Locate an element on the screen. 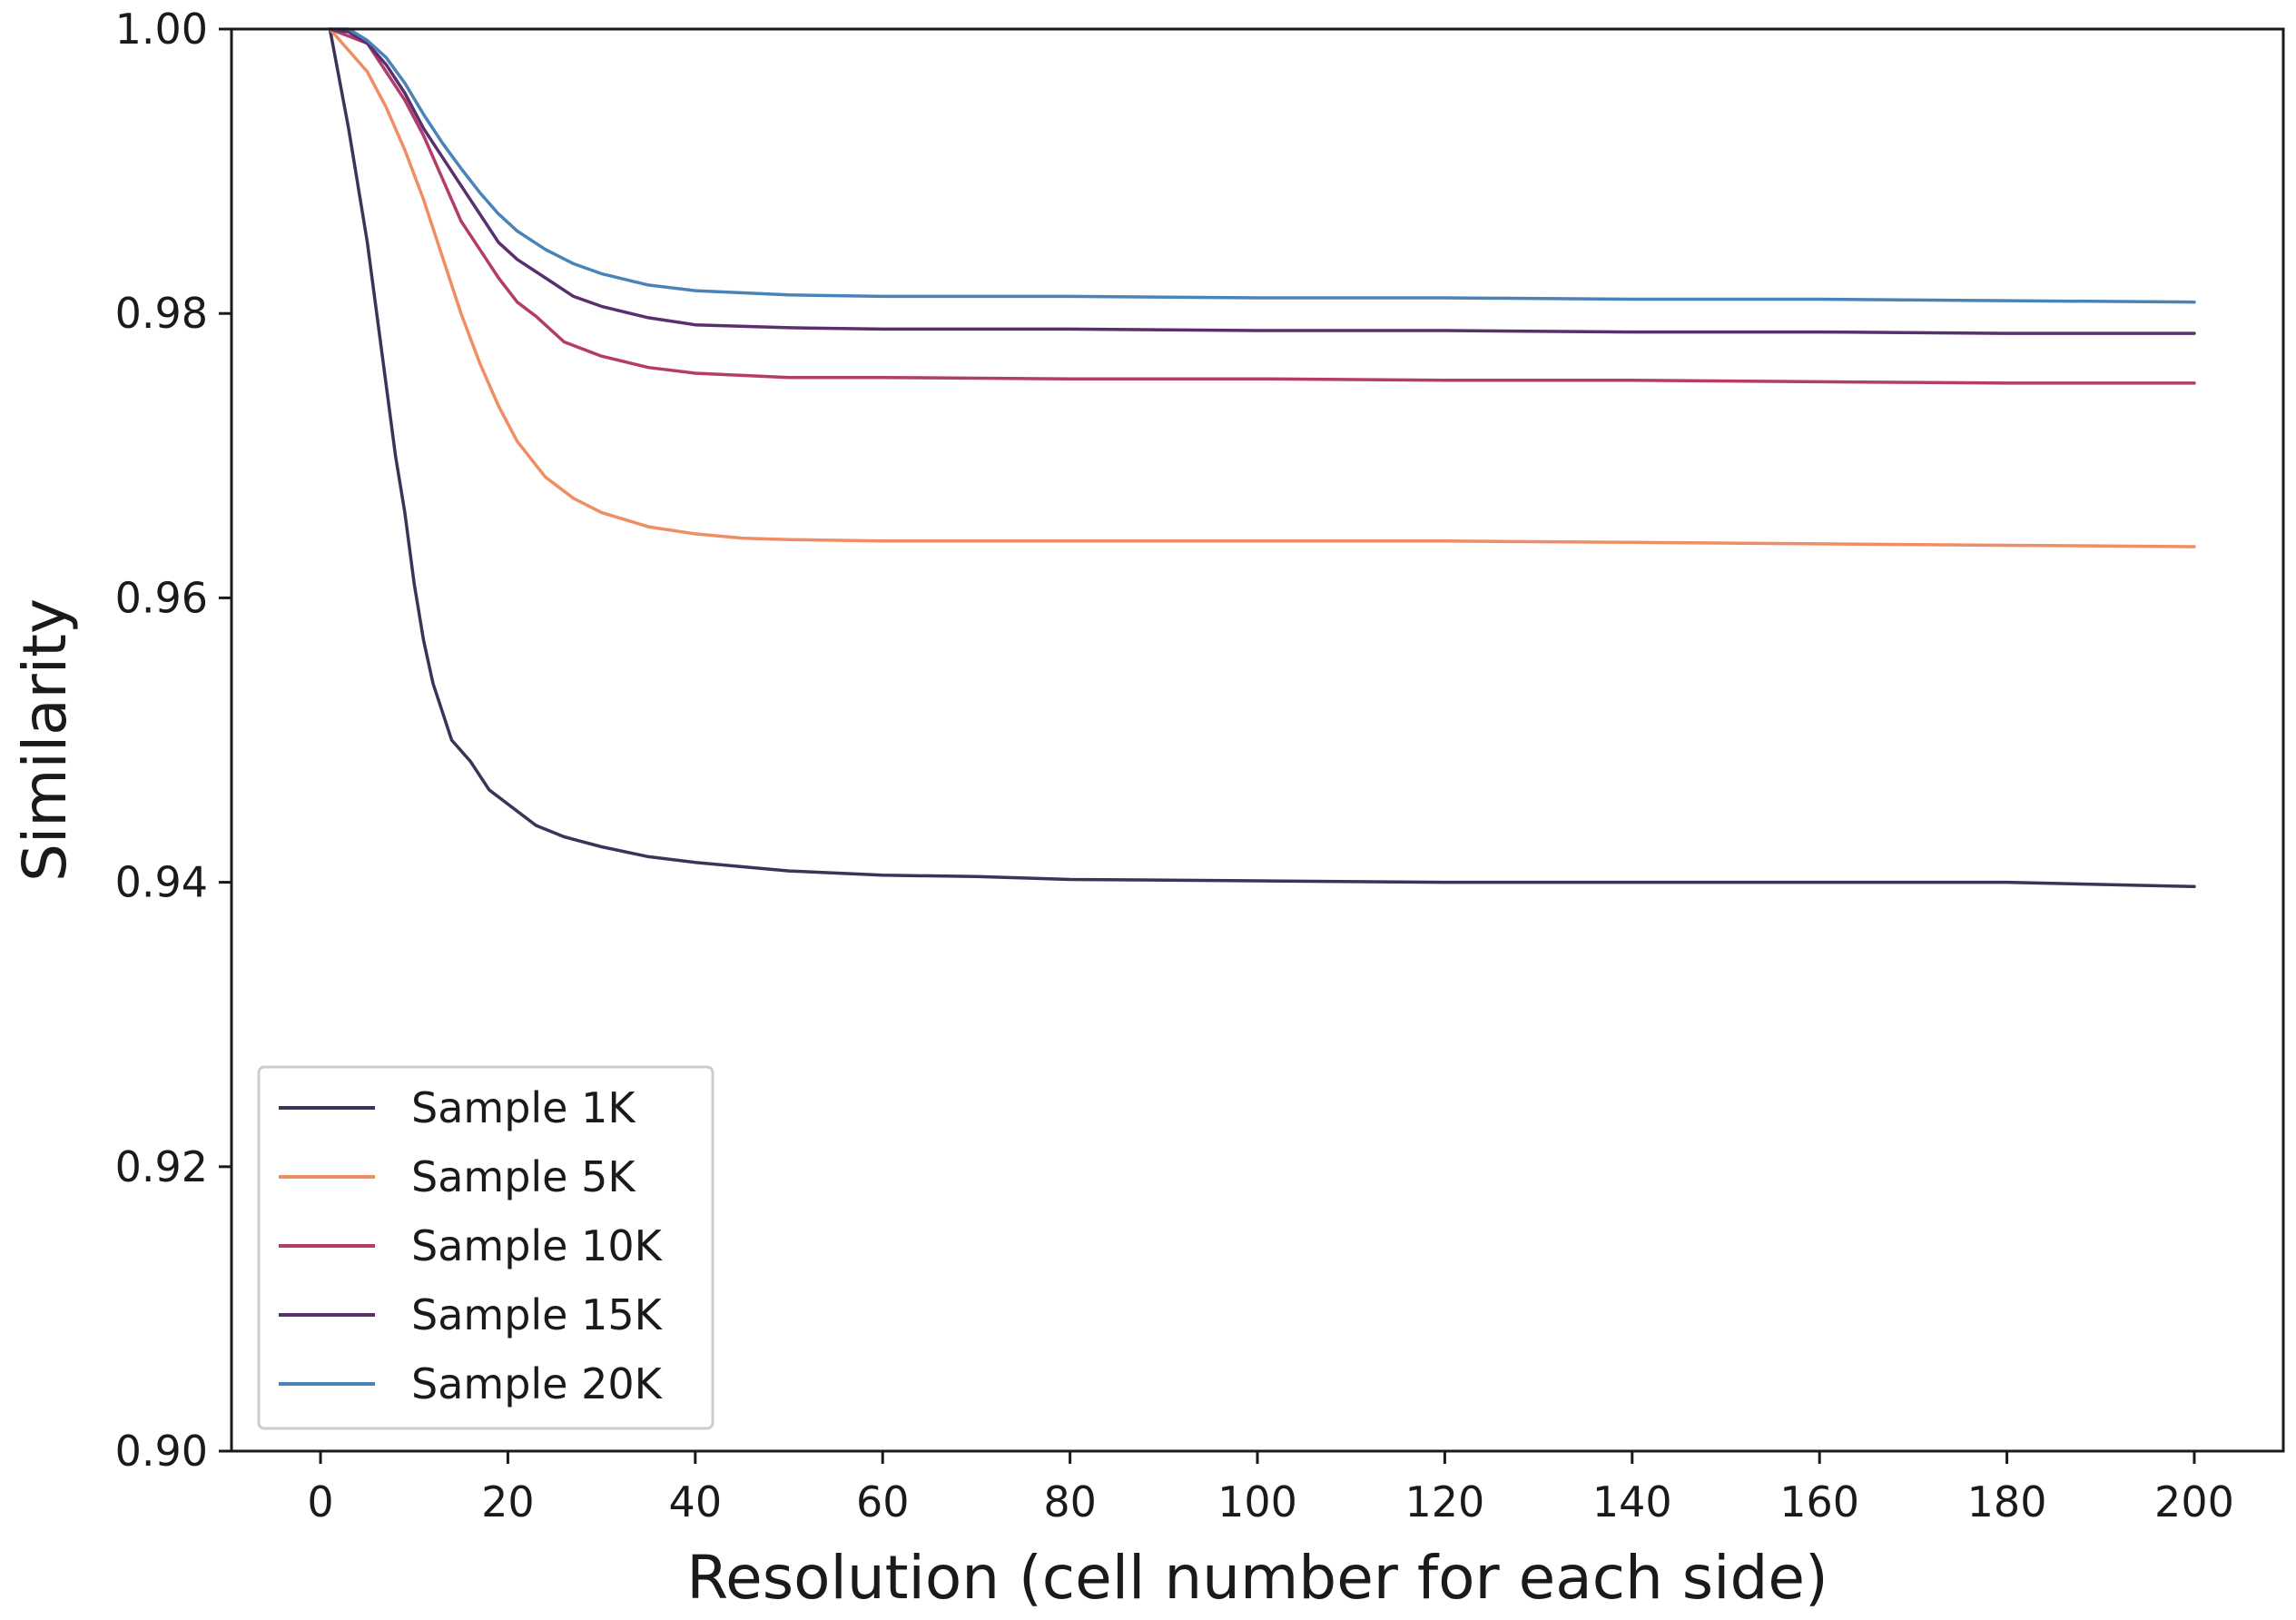  y-axis: 0.90 0.92 0.94 0.96 0.98 1.00 is located at coordinates (173, 740).